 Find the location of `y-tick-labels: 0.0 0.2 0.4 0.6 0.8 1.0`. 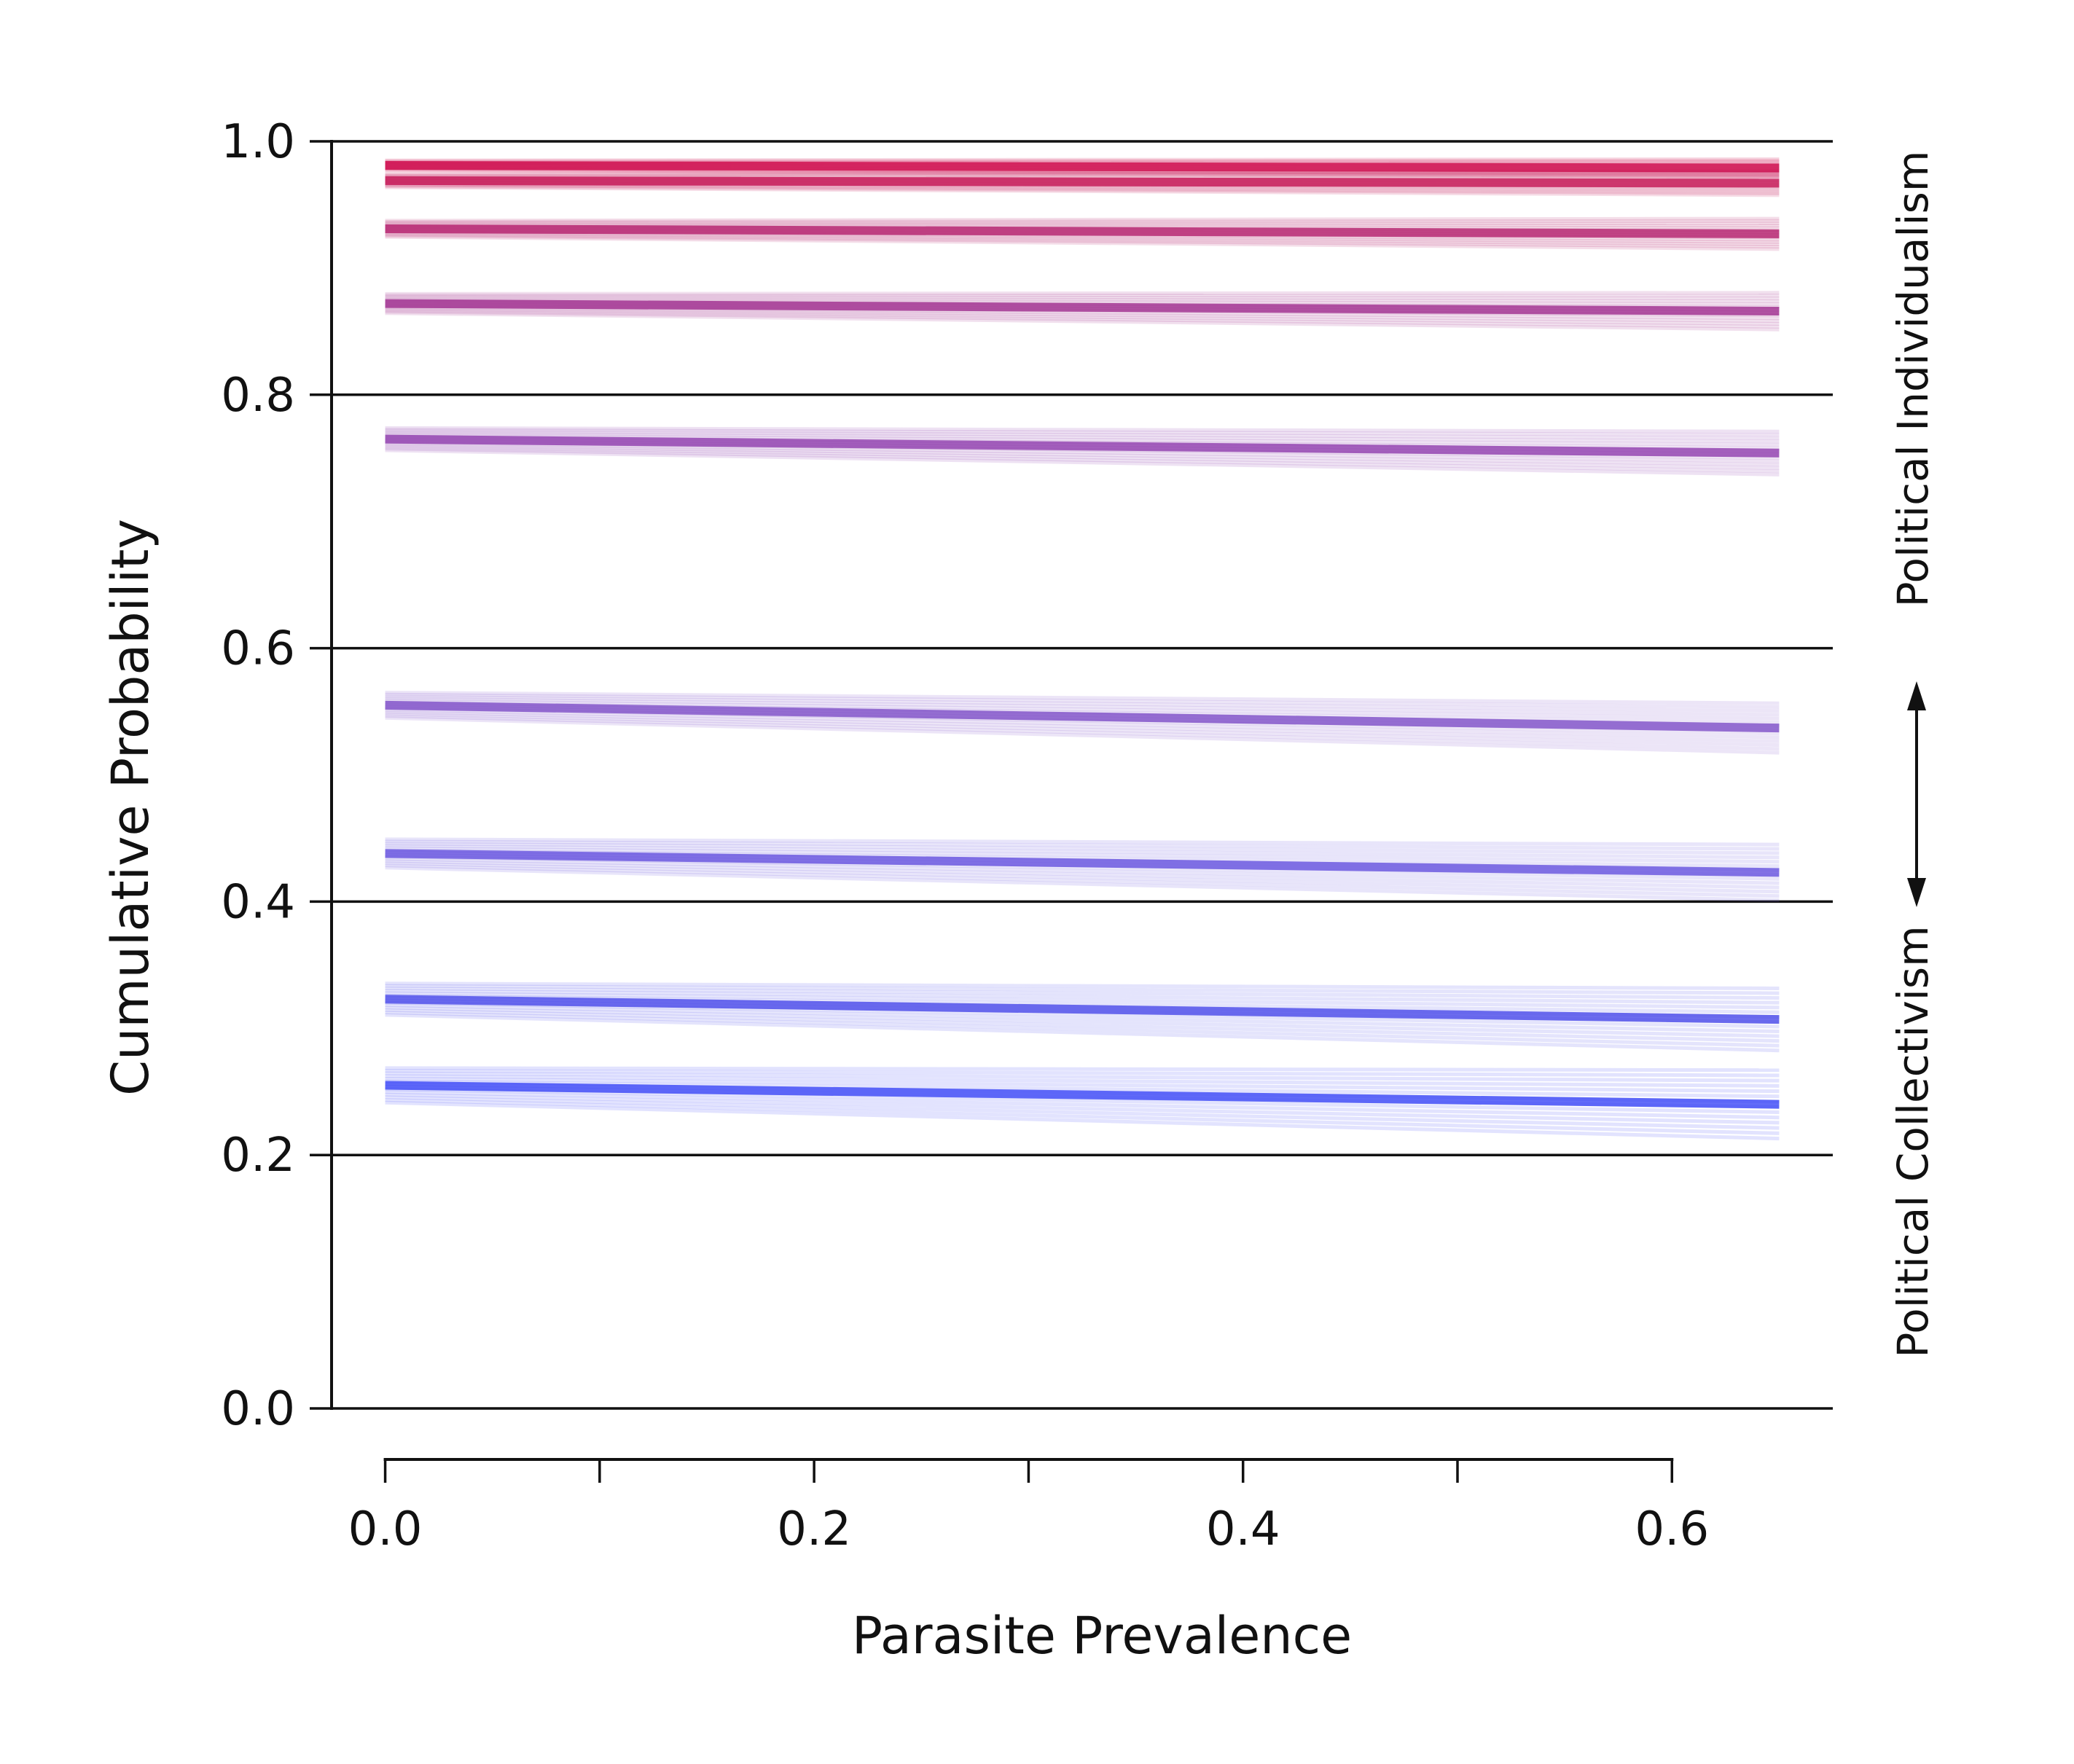

y-tick-labels: 0.0 0.2 0.4 0.6 0.8 1.0 is located at coordinates (258, 775).